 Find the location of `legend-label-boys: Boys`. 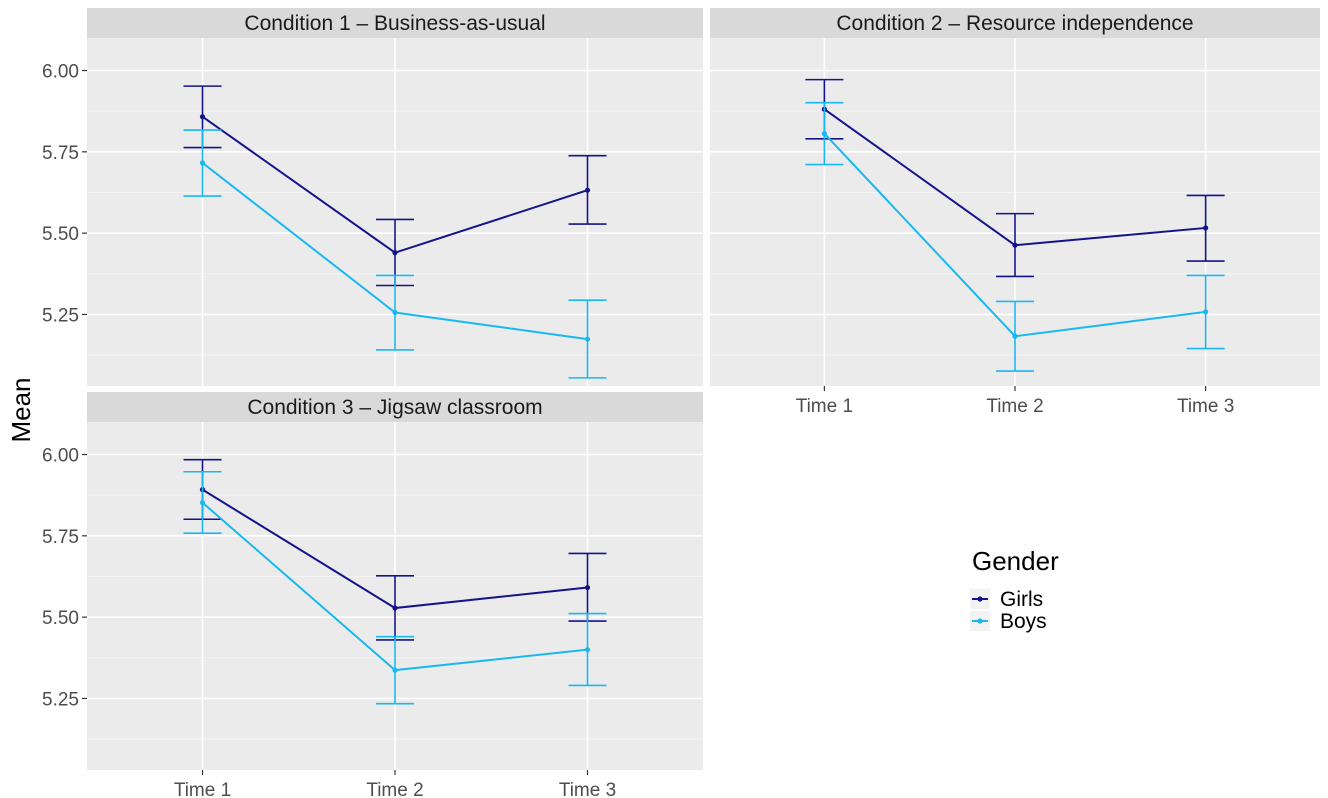

legend-label-boys: Boys is located at coordinates (1023, 621).